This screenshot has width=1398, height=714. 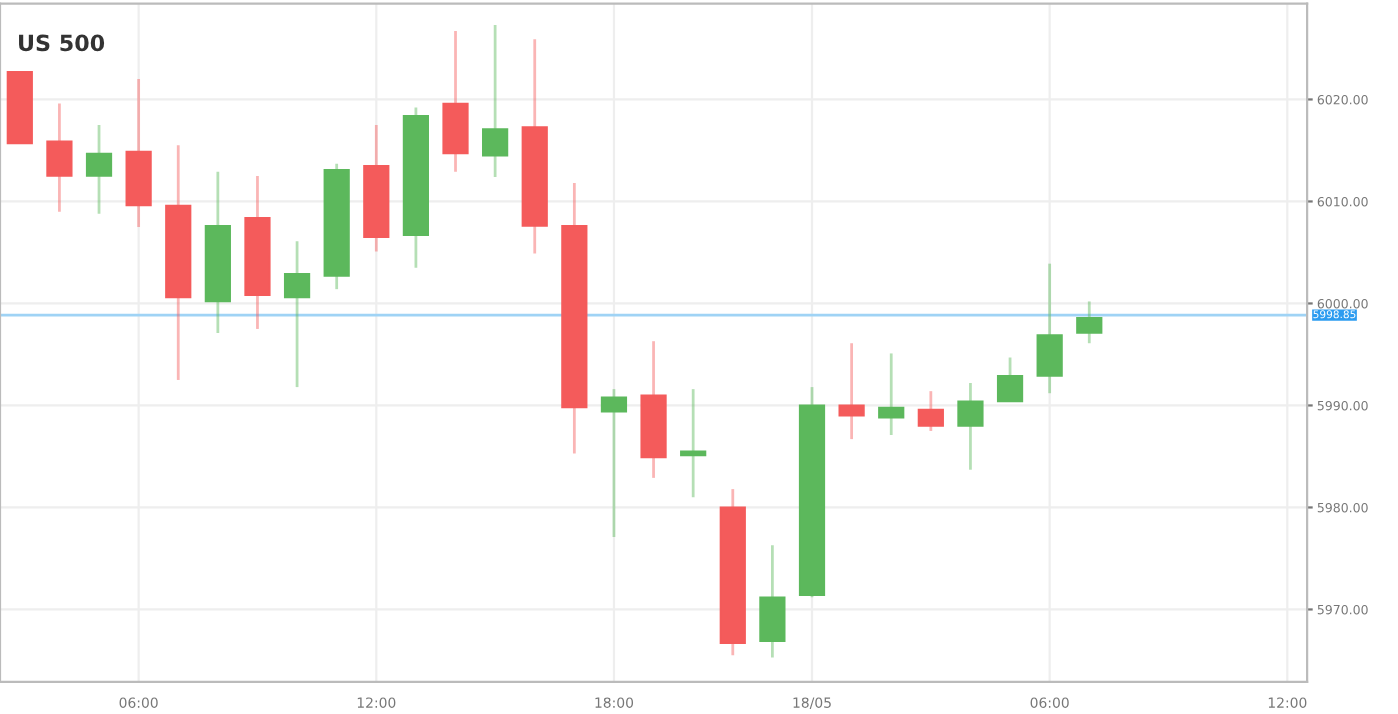 I want to click on text: US 500, so click(x=62, y=43).